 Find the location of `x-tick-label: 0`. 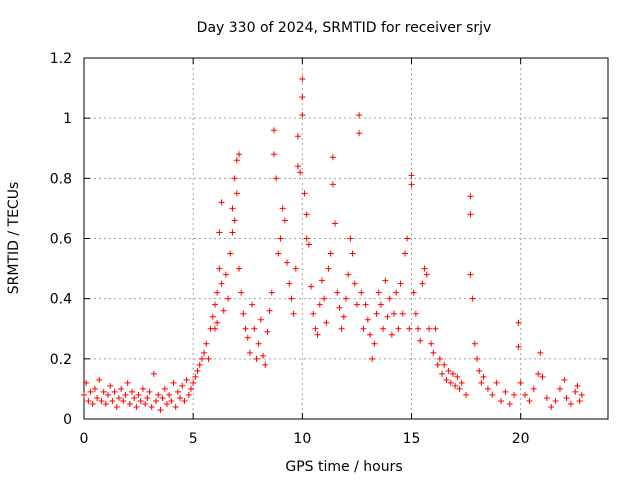

x-tick-label: 0 is located at coordinates (84, 439).